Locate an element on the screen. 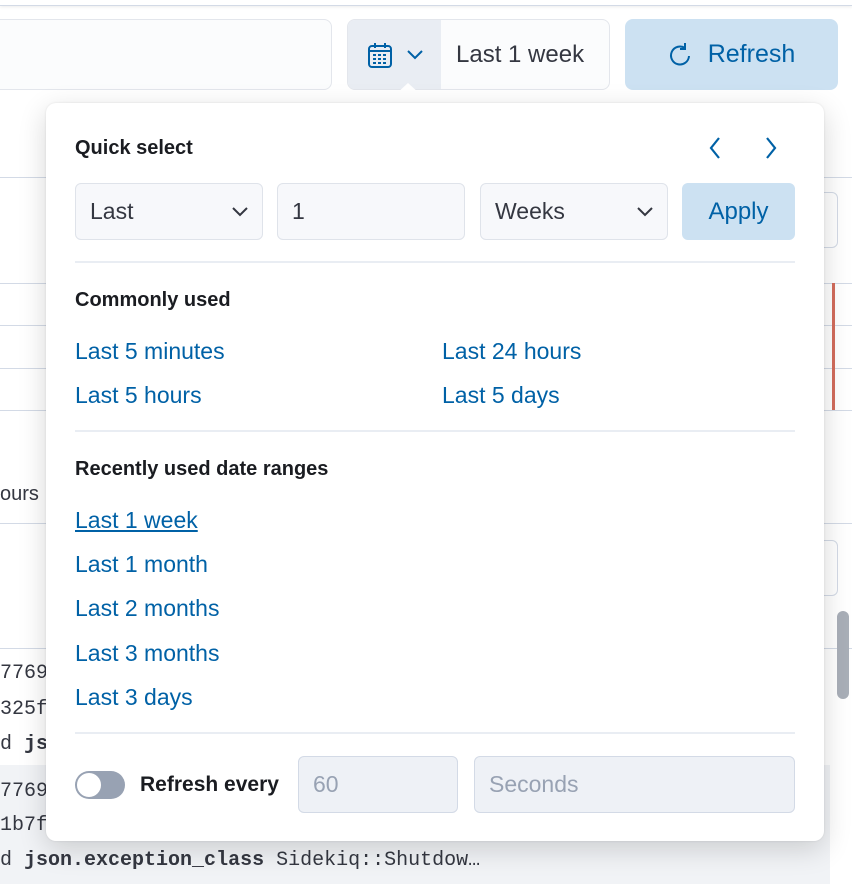 The width and height of the screenshot is (852, 884). quick-select-title: Quick select is located at coordinates (134, 148).